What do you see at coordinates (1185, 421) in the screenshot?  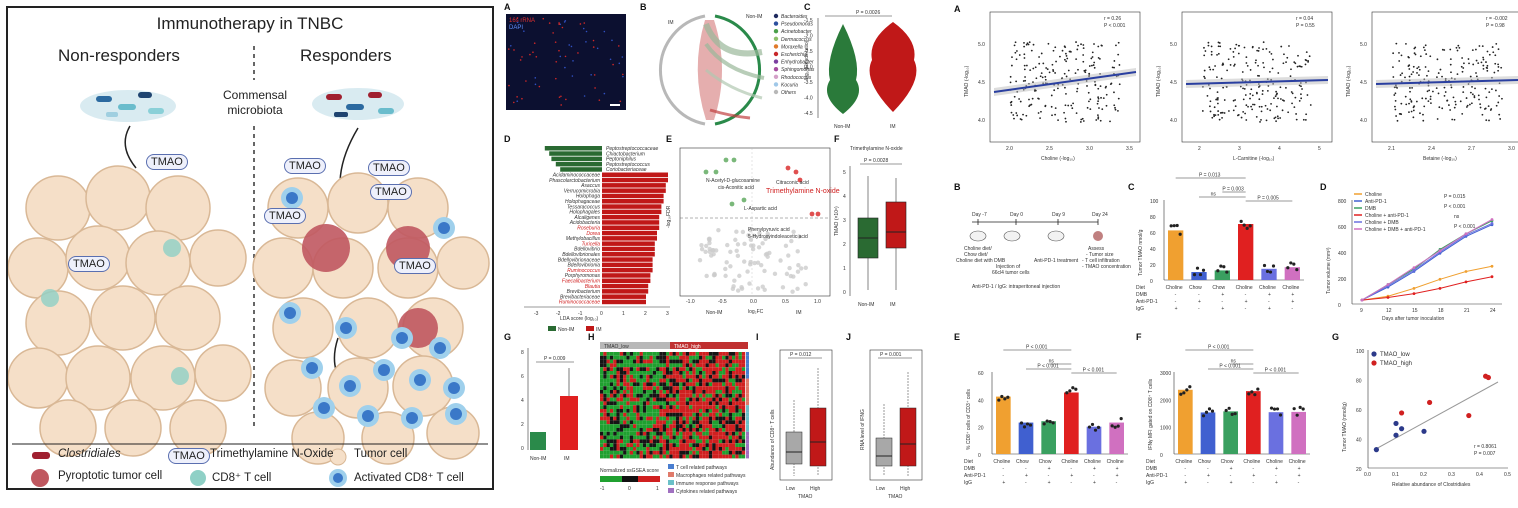 I see `bar` at bounding box center [1185, 421].